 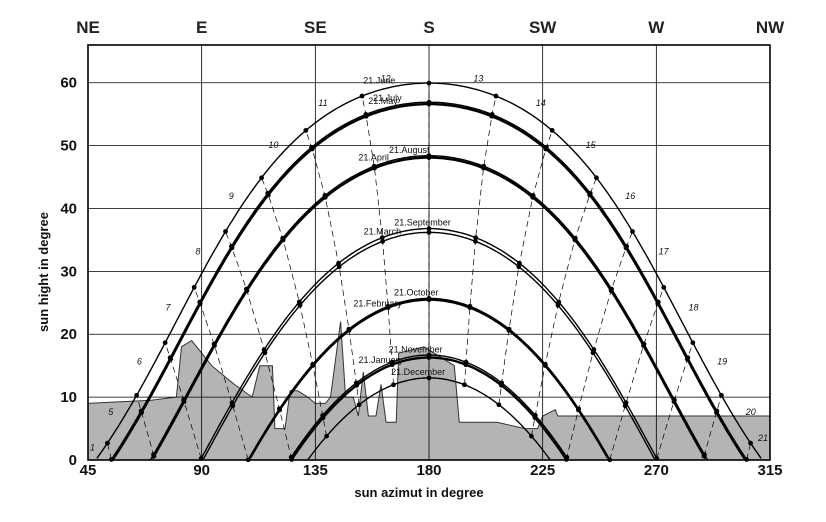 What do you see at coordinates (315, 470) in the screenshot?
I see `x-tick-label: 135` at bounding box center [315, 470].